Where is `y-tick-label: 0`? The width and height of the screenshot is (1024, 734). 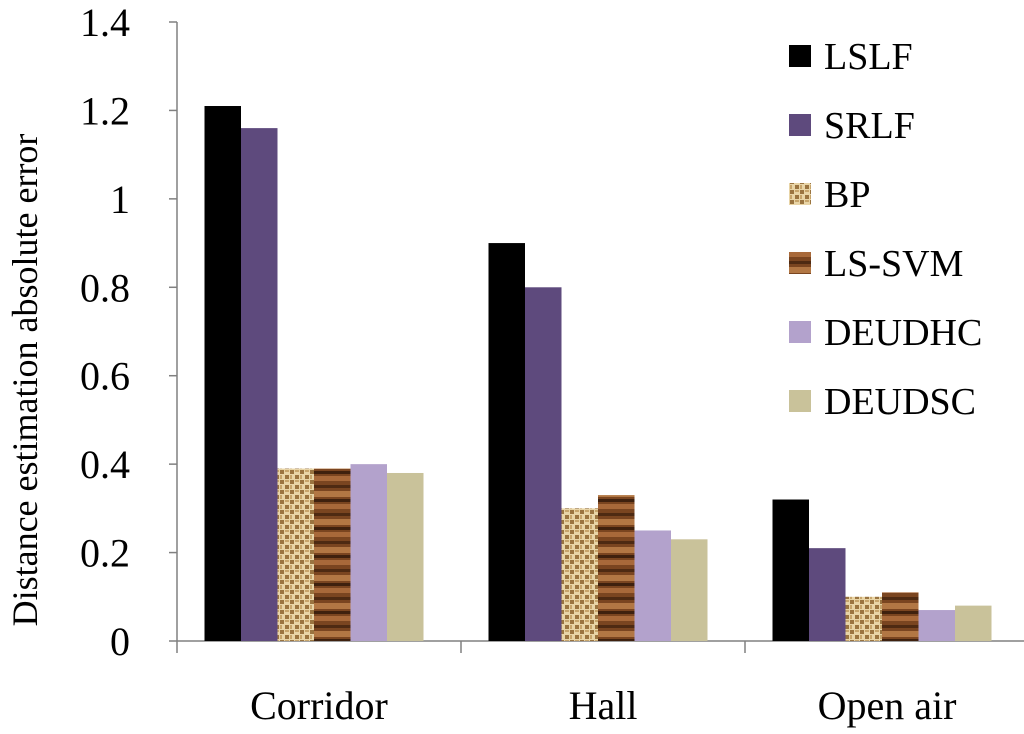
y-tick-label: 0 is located at coordinates (120, 641).